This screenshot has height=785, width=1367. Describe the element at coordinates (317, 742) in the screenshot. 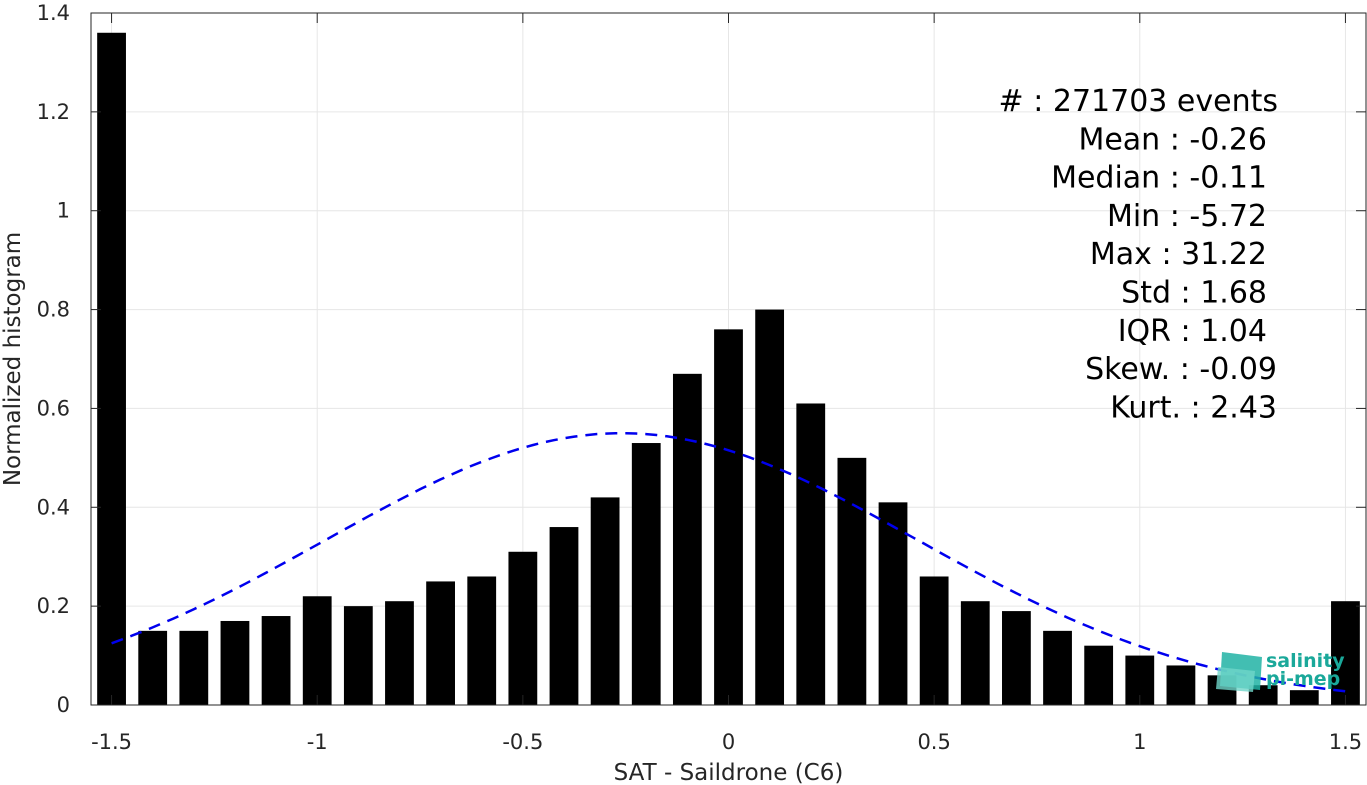

I see `x-tick-label: -1` at that location.